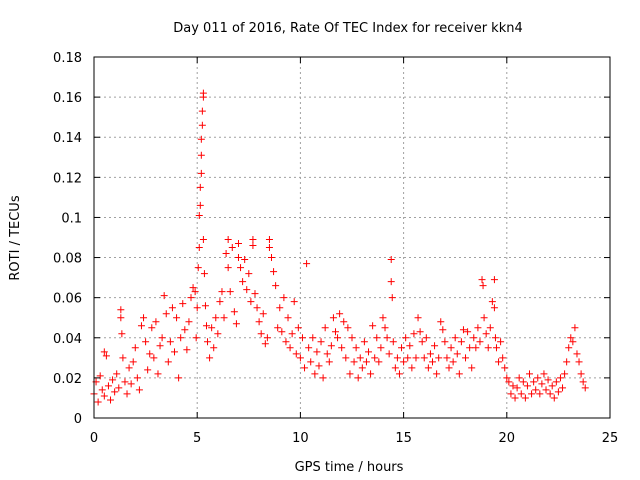 This screenshot has width=640, height=480. I want to click on x-tick-label: 0, so click(94, 438).